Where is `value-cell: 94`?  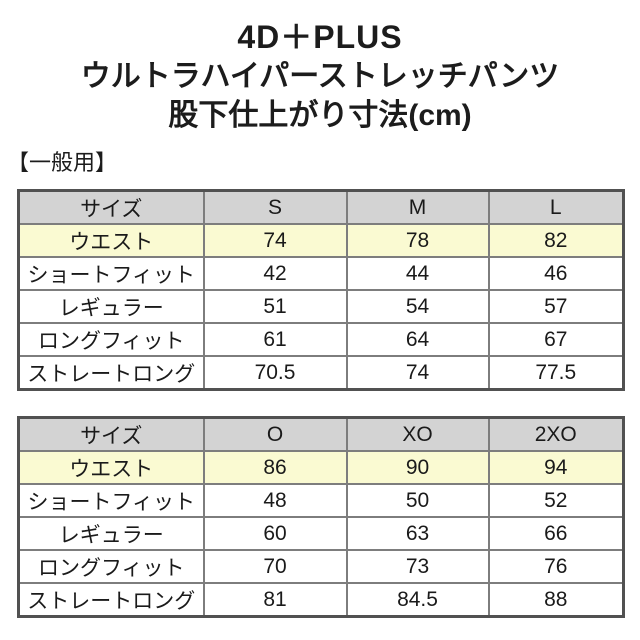 value-cell: 94 is located at coordinates (556, 467).